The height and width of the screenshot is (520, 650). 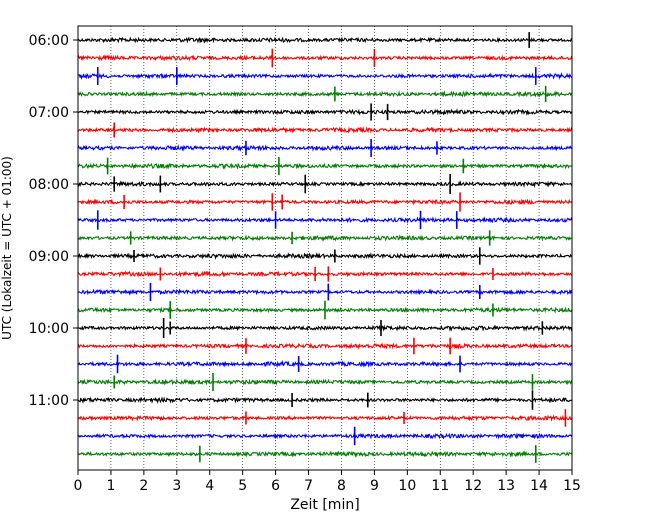 What do you see at coordinates (49, 113) in the screenshot?
I see `y-tick-label: 07:00` at bounding box center [49, 113].